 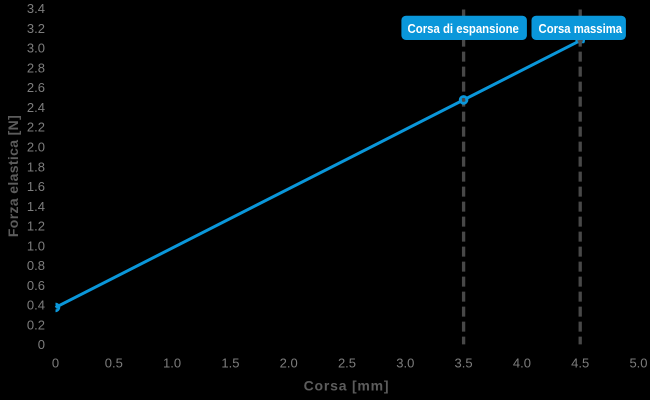 I want to click on svg-text: 2.4, so click(x=36, y=107).